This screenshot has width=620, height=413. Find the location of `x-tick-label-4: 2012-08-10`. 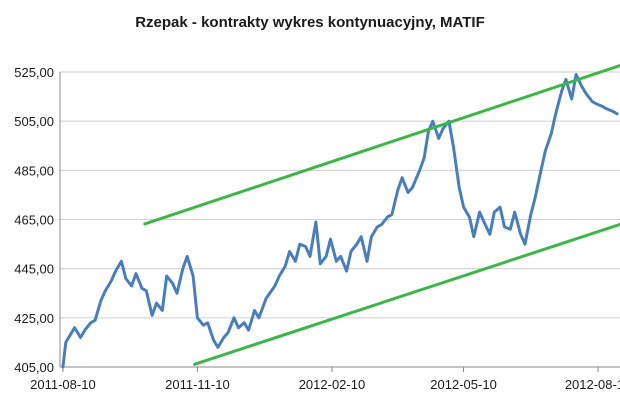

x-tick-label-4: 2012-08-10 is located at coordinates (592, 384).